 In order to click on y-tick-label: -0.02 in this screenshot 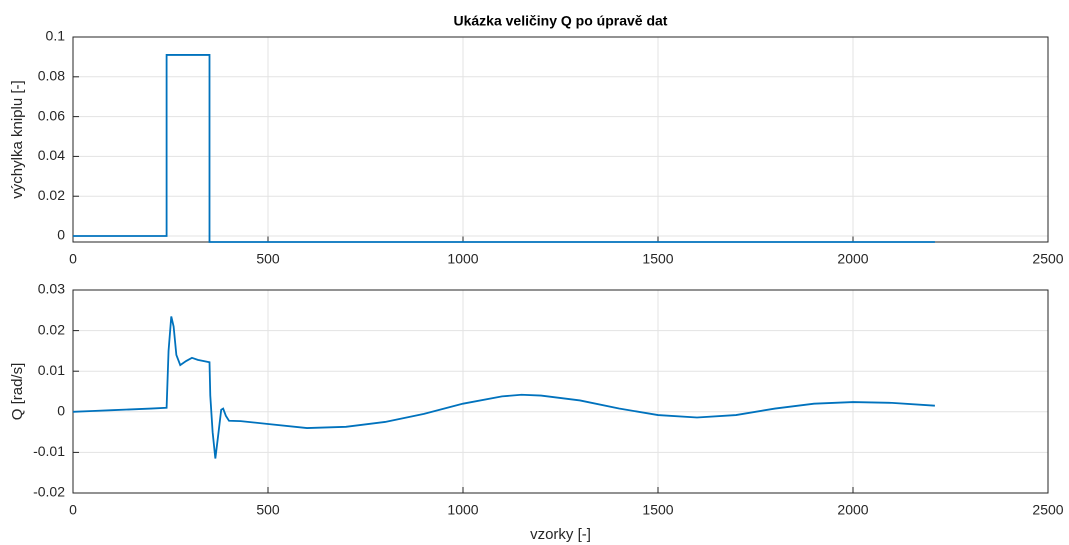, I will do `click(49, 492)`.